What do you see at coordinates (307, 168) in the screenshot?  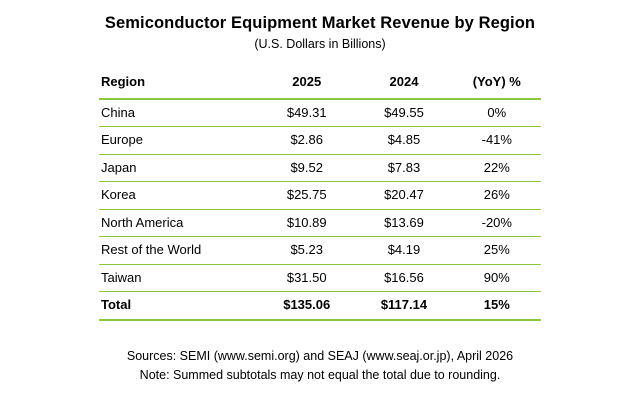 I see `value-2025-cell: $9.52` at bounding box center [307, 168].